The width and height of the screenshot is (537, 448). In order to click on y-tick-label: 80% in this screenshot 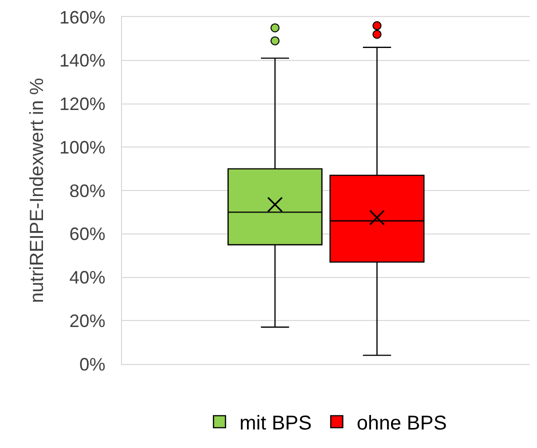, I will do `click(87, 190)`.